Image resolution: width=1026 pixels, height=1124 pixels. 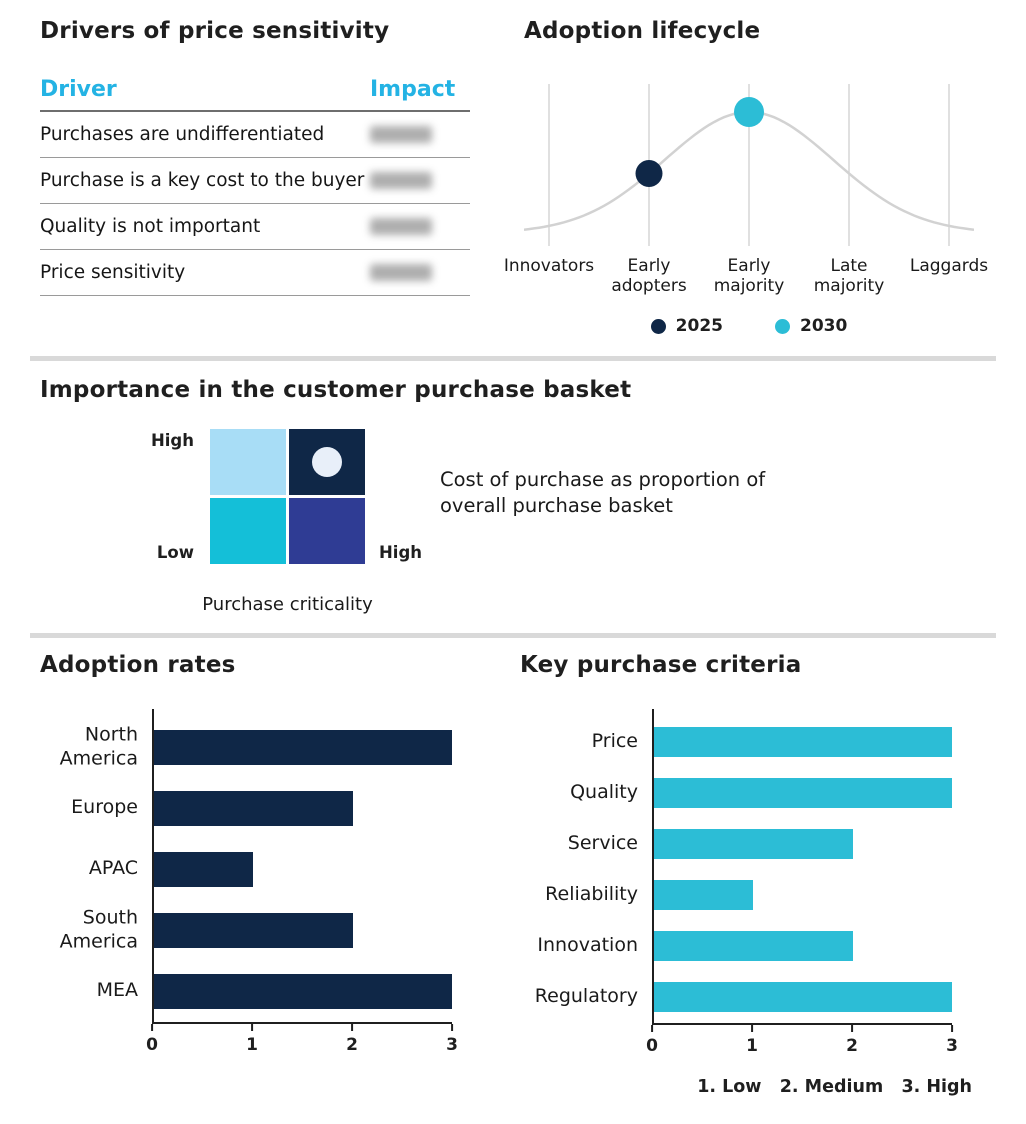 I want to click on axis-tick-label: 1, so click(x=252, y=1044).